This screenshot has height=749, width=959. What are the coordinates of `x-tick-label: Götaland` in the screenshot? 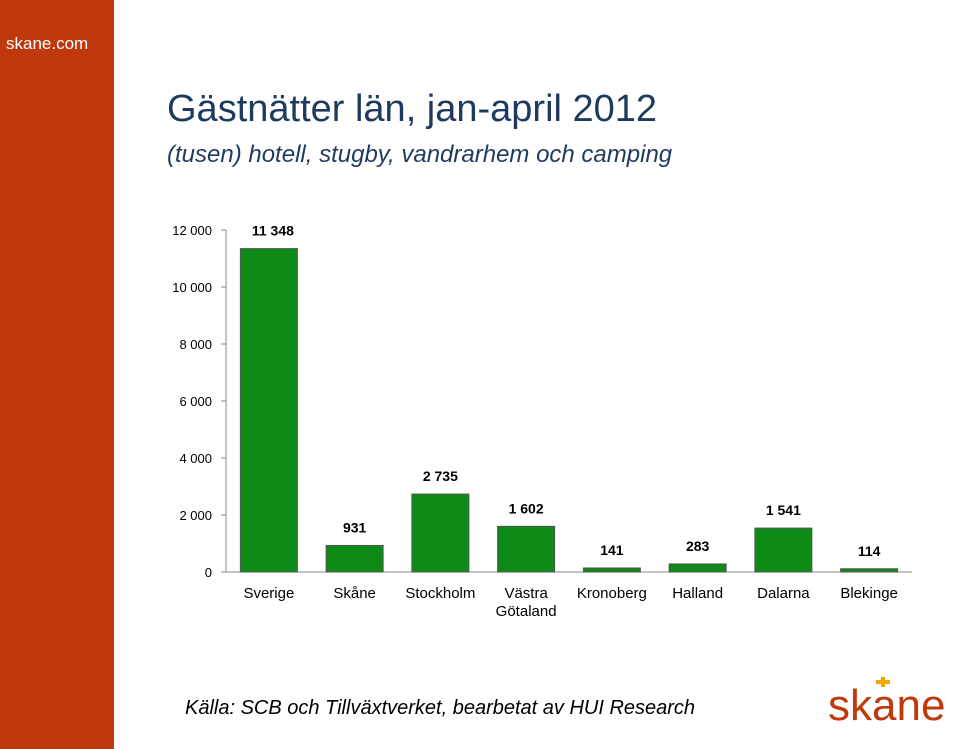 It's located at (526, 611).